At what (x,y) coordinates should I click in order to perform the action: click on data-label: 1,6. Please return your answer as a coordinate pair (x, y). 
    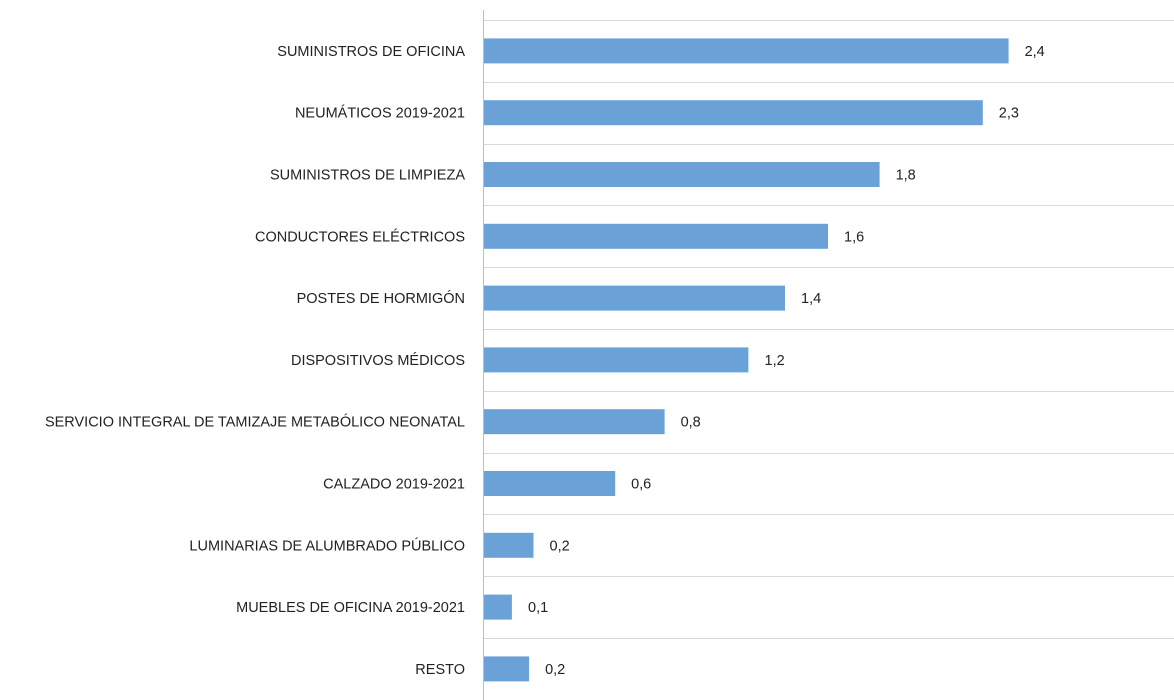
    Looking at the image, I should click on (854, 237).